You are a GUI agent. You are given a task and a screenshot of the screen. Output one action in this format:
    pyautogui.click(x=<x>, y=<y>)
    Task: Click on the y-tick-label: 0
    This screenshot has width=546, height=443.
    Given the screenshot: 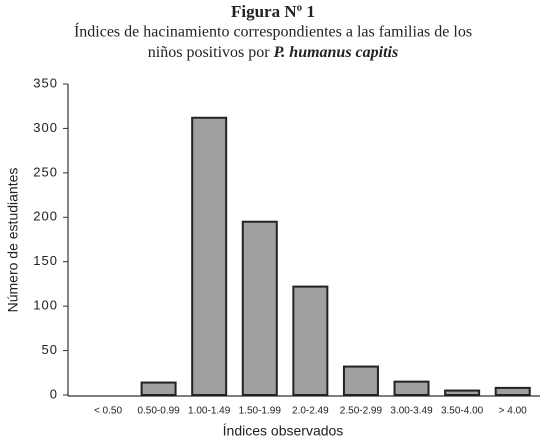 What is the action you would take?
    pyautogui.click(x=54, y=393)
    